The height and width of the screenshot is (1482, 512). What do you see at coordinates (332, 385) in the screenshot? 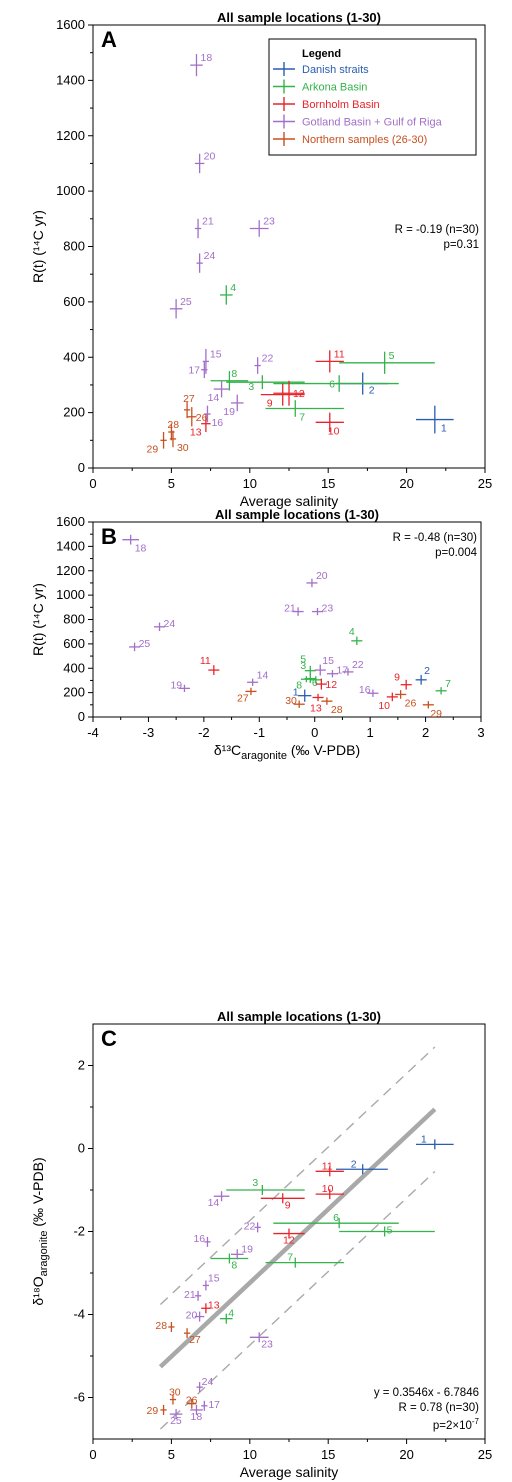
I see `point-label: 6` at bounding box center [332, 385].